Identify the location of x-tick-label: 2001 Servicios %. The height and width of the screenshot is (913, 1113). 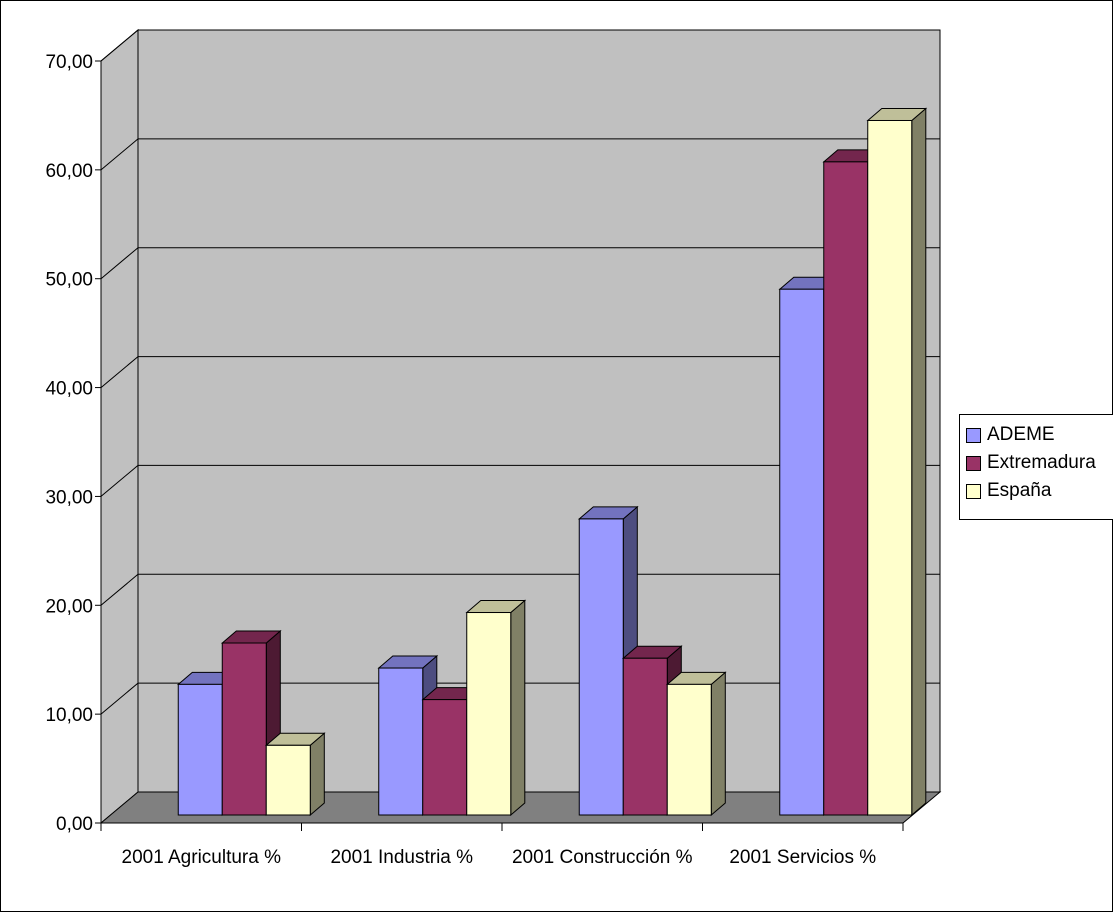
(802, 857).